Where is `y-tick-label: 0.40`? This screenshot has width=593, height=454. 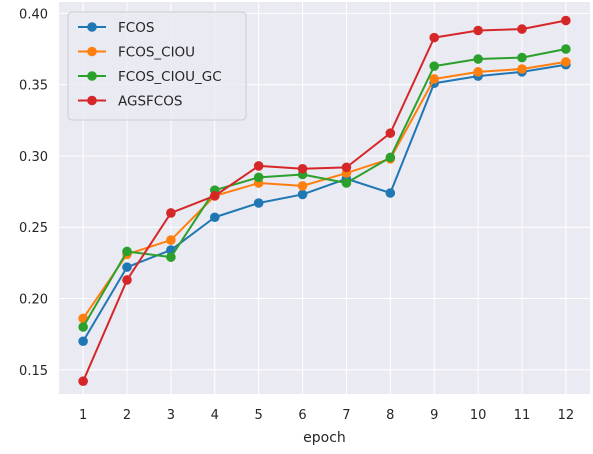
y-tick-label: 0.40 is located at coordinates (33, 14).